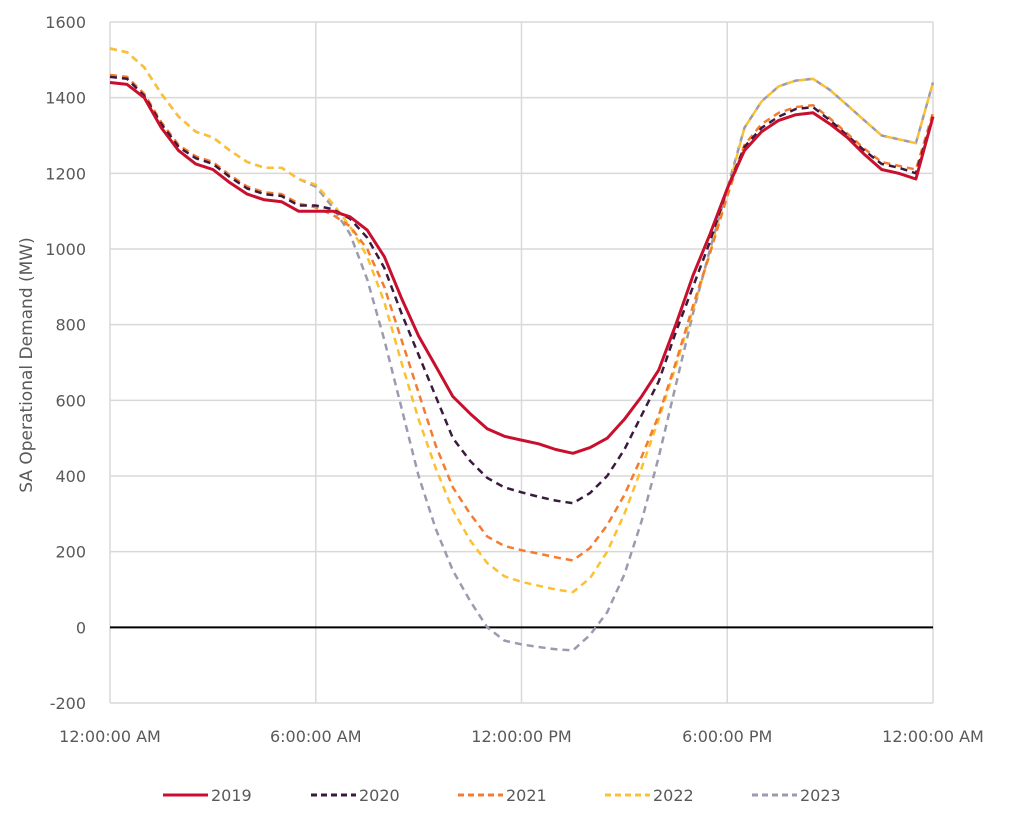 Image resolution: width=1024 pixels, height=837 pixels. I want to click on legend-item-2023: 2023, so click(796, 795).